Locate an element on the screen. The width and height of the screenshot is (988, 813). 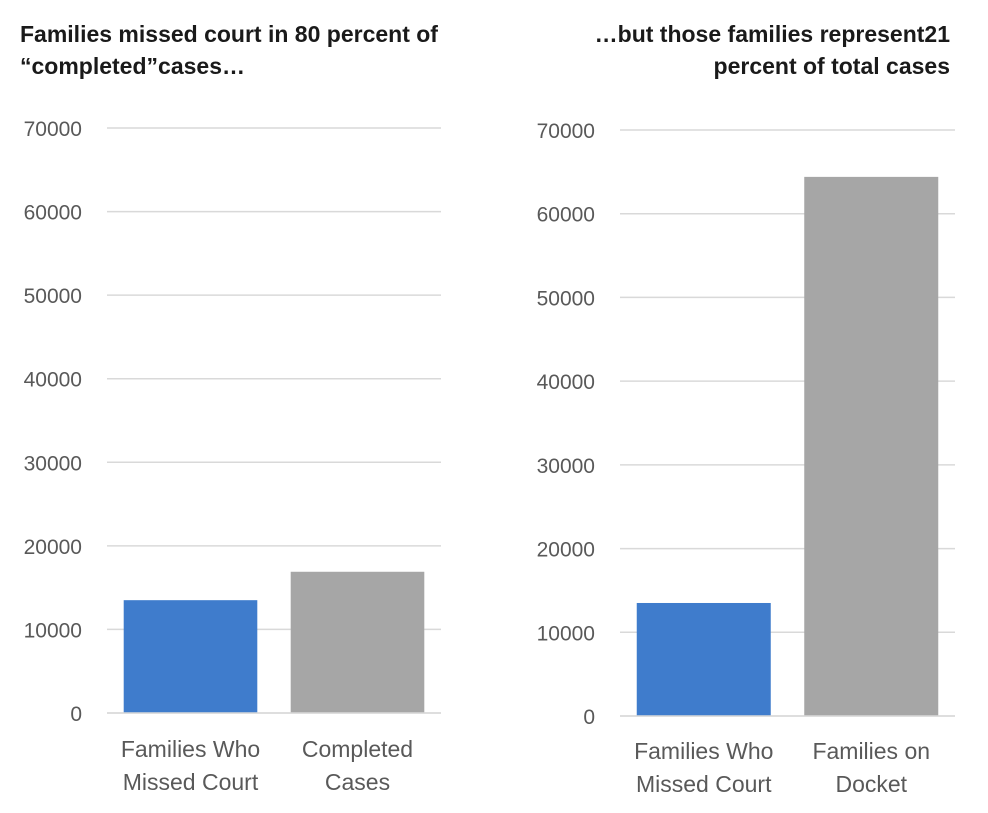
left-y-tick-label: 70000 is located at coordinates (53, 129).